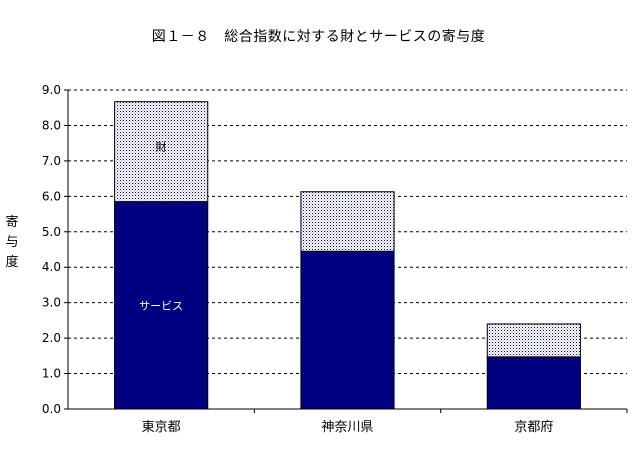 The width and height of the screenshot is (637, 456). I want to click on x-category-labels: 東京都 神奈川県 京都府, so click(348, 427).